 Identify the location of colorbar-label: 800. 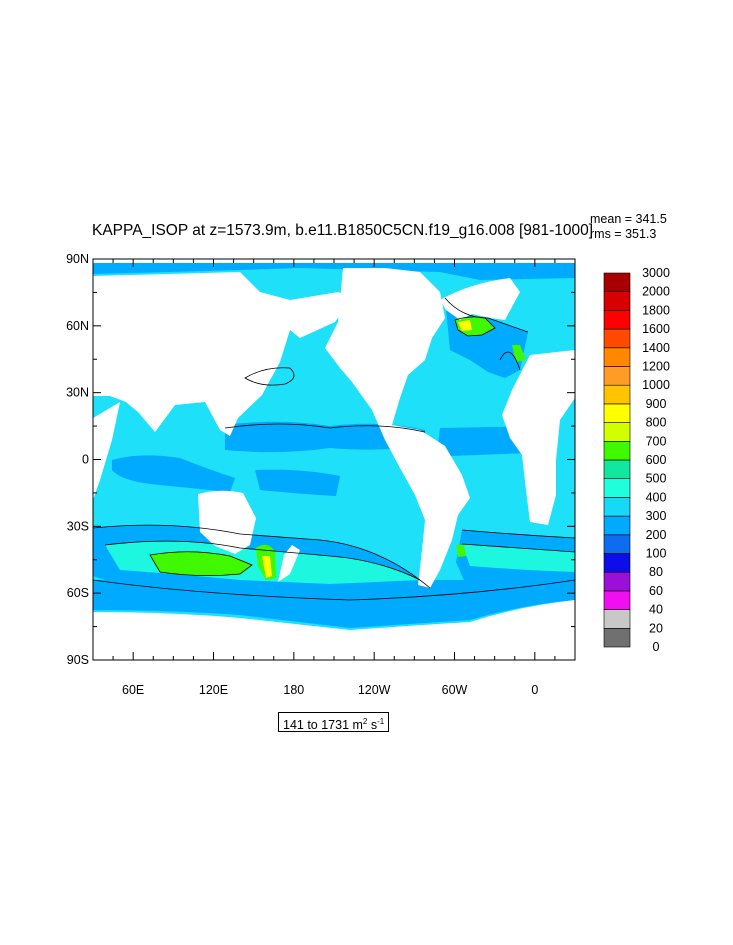
(656, 423).